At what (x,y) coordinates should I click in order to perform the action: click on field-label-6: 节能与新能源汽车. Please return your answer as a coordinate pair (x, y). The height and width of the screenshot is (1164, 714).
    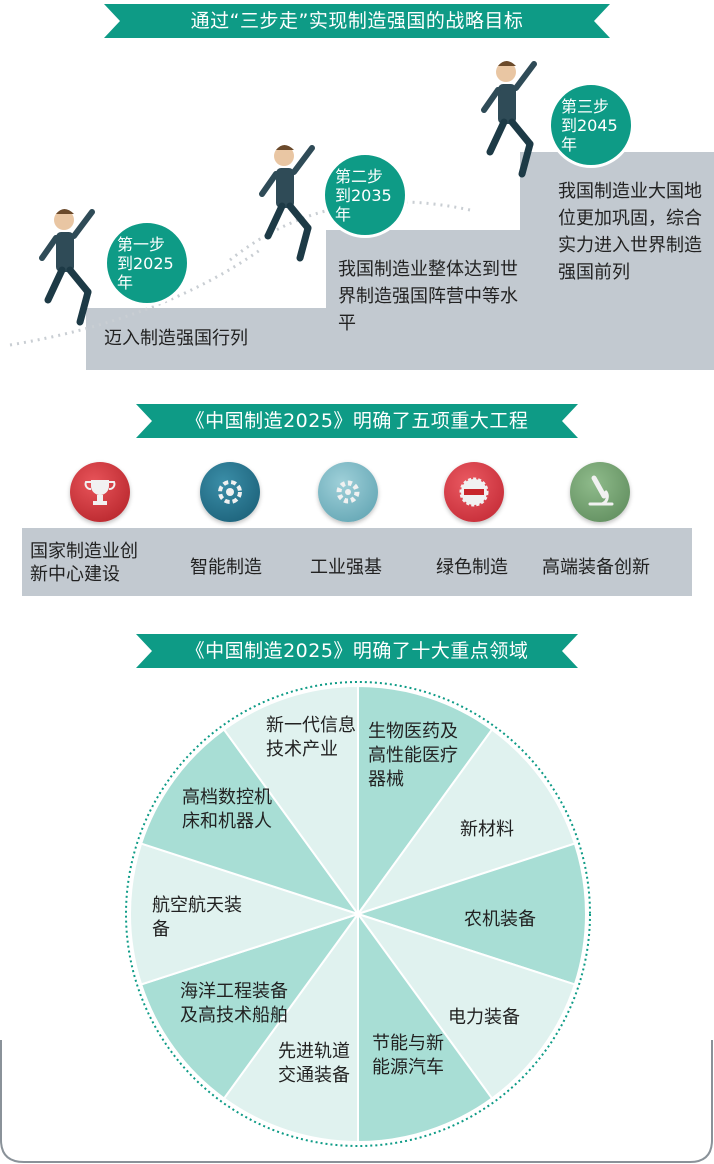
    Looking at the image, I should click on (408, 1055).